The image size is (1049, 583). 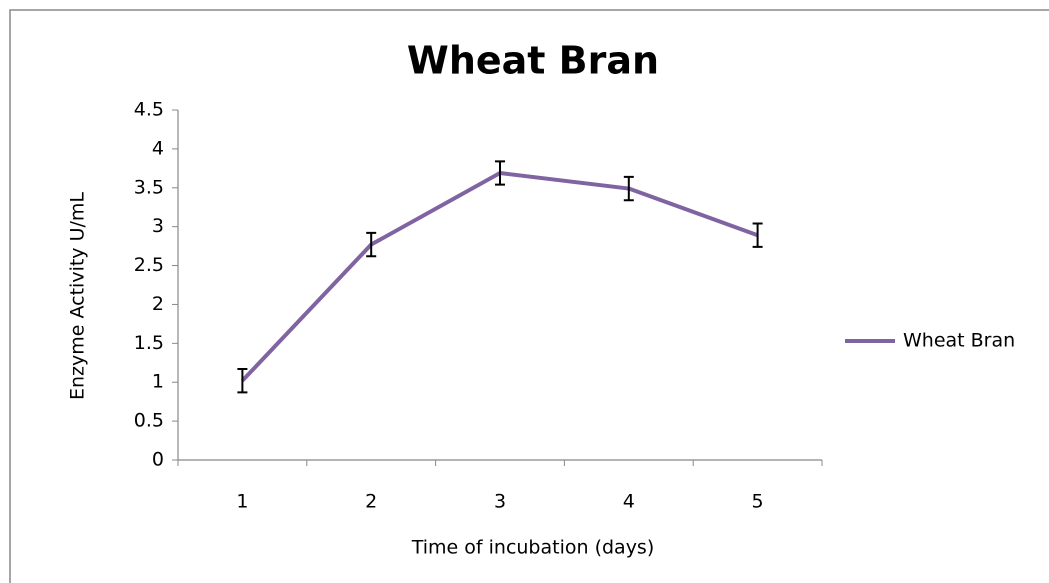 I want to click on x-tick-label: 4, so click(x=629, y=502).